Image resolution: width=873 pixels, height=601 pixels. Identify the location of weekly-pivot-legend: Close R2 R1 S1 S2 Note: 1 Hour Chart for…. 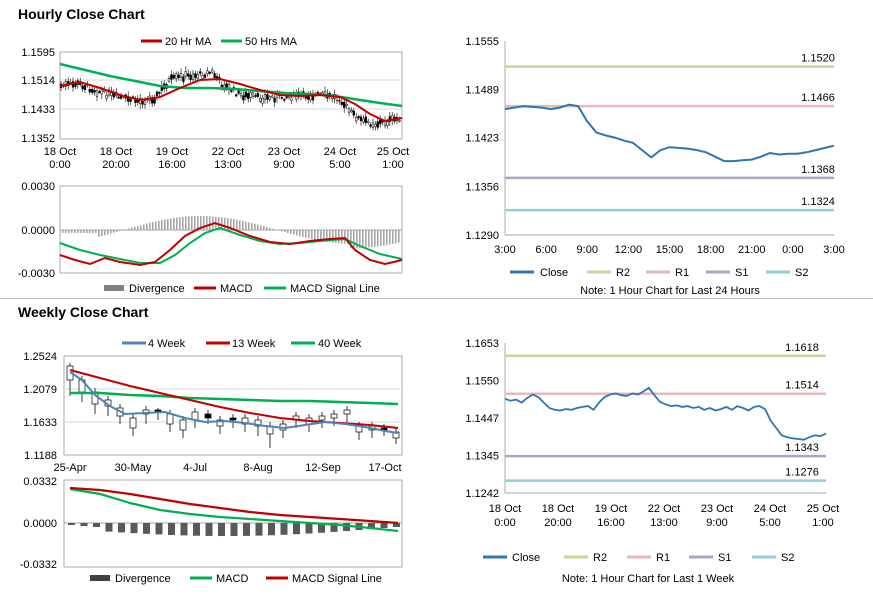
(638, 568).